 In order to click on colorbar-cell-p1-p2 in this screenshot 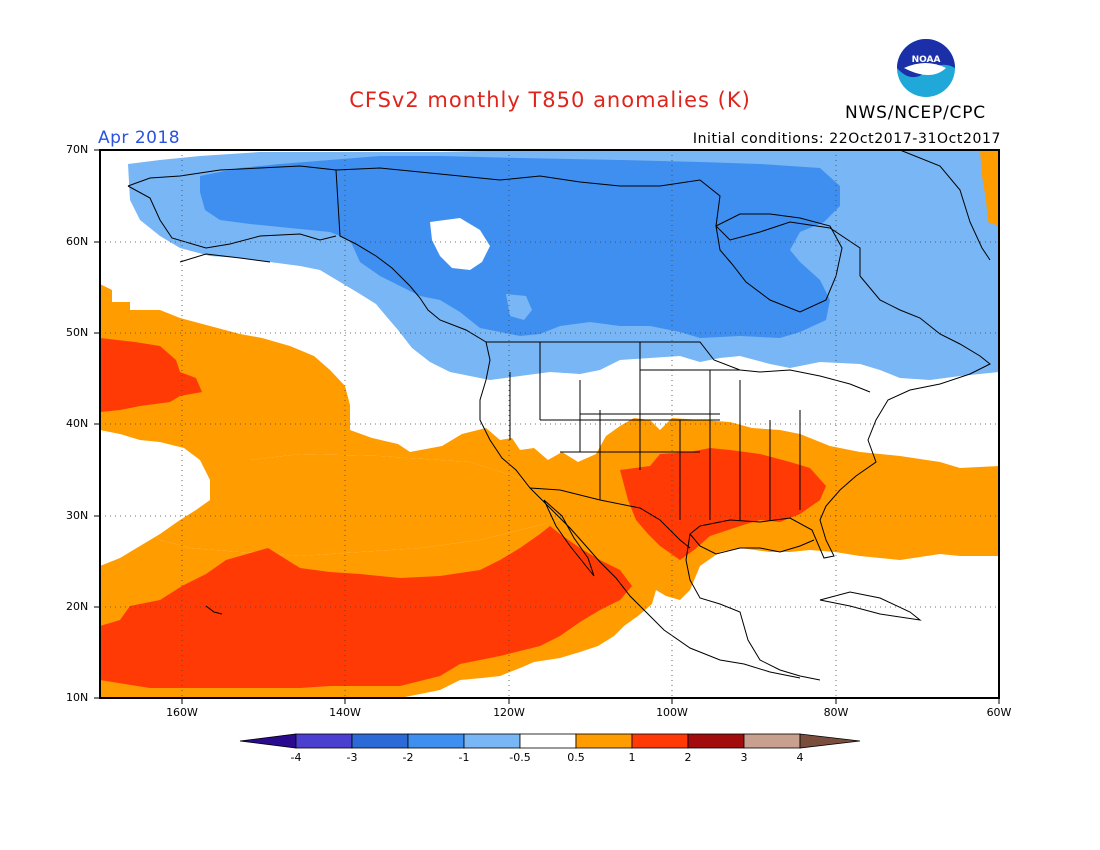, I will do `click(660, 741)`.